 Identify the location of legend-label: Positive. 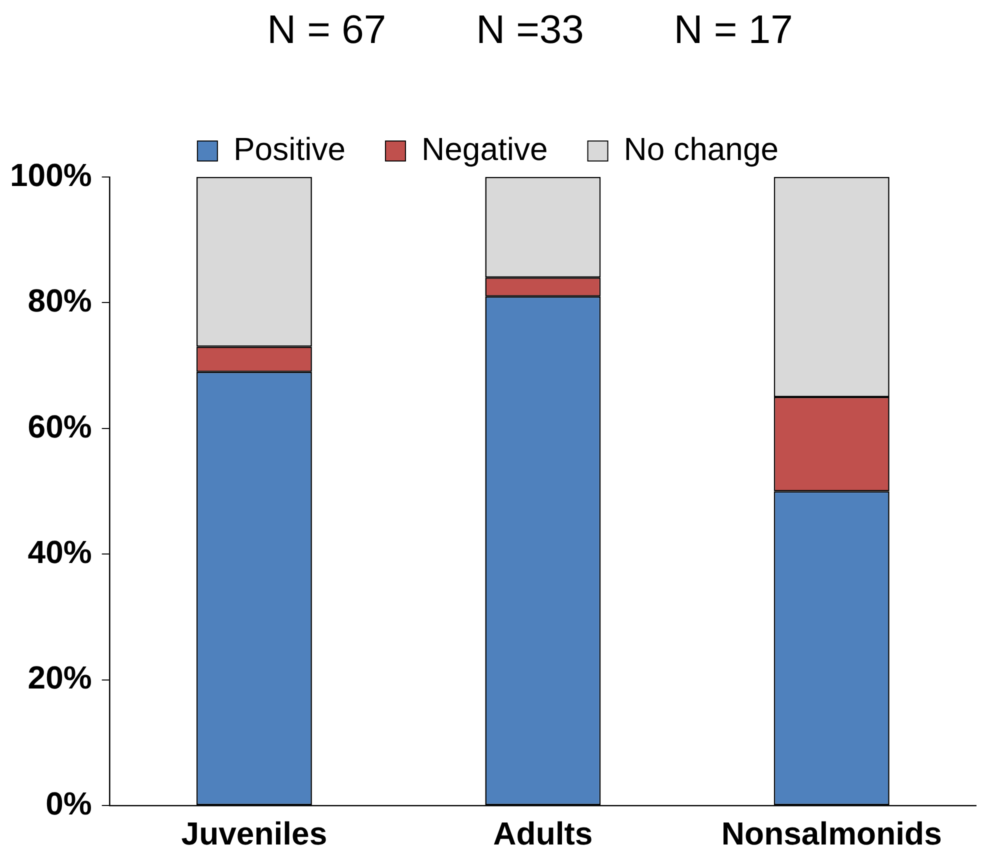
(289, 148).